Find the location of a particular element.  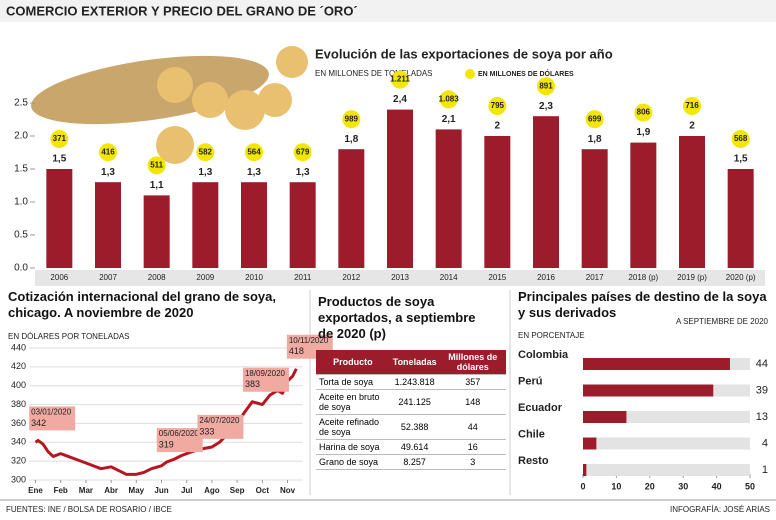

cell: 148 is located at coordinates (472, 402).